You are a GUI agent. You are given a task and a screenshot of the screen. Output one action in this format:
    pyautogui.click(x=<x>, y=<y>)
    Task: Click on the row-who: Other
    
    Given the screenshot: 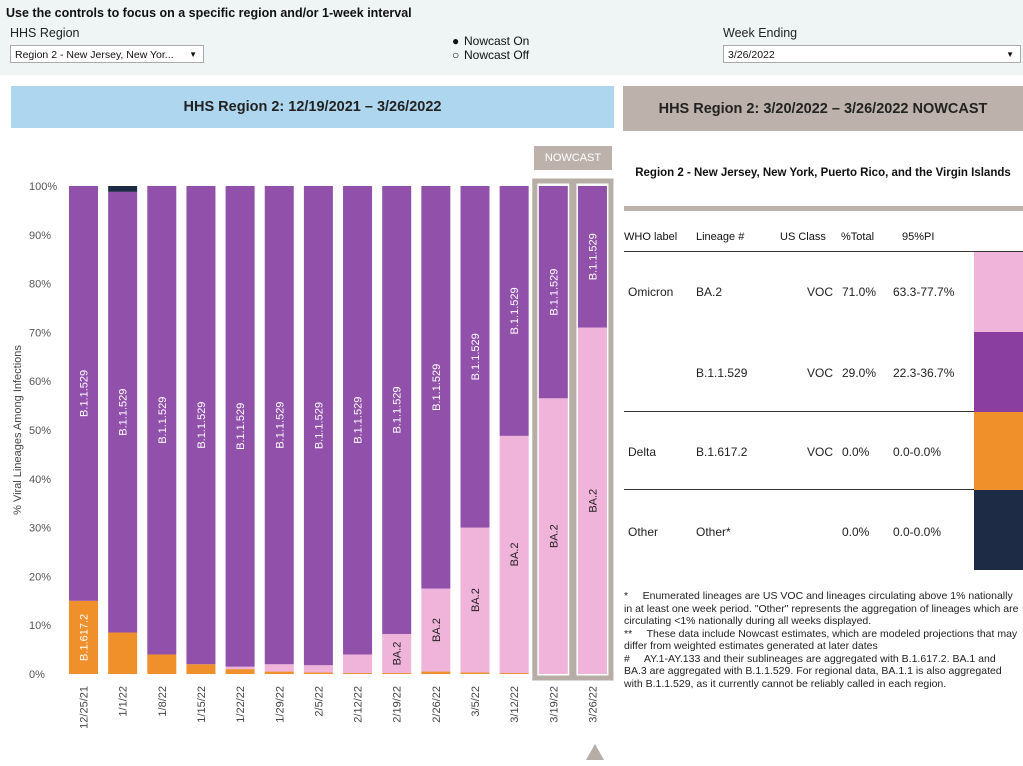 What is the action you would take?
    pyautogui.click(x=643, y=532)
    